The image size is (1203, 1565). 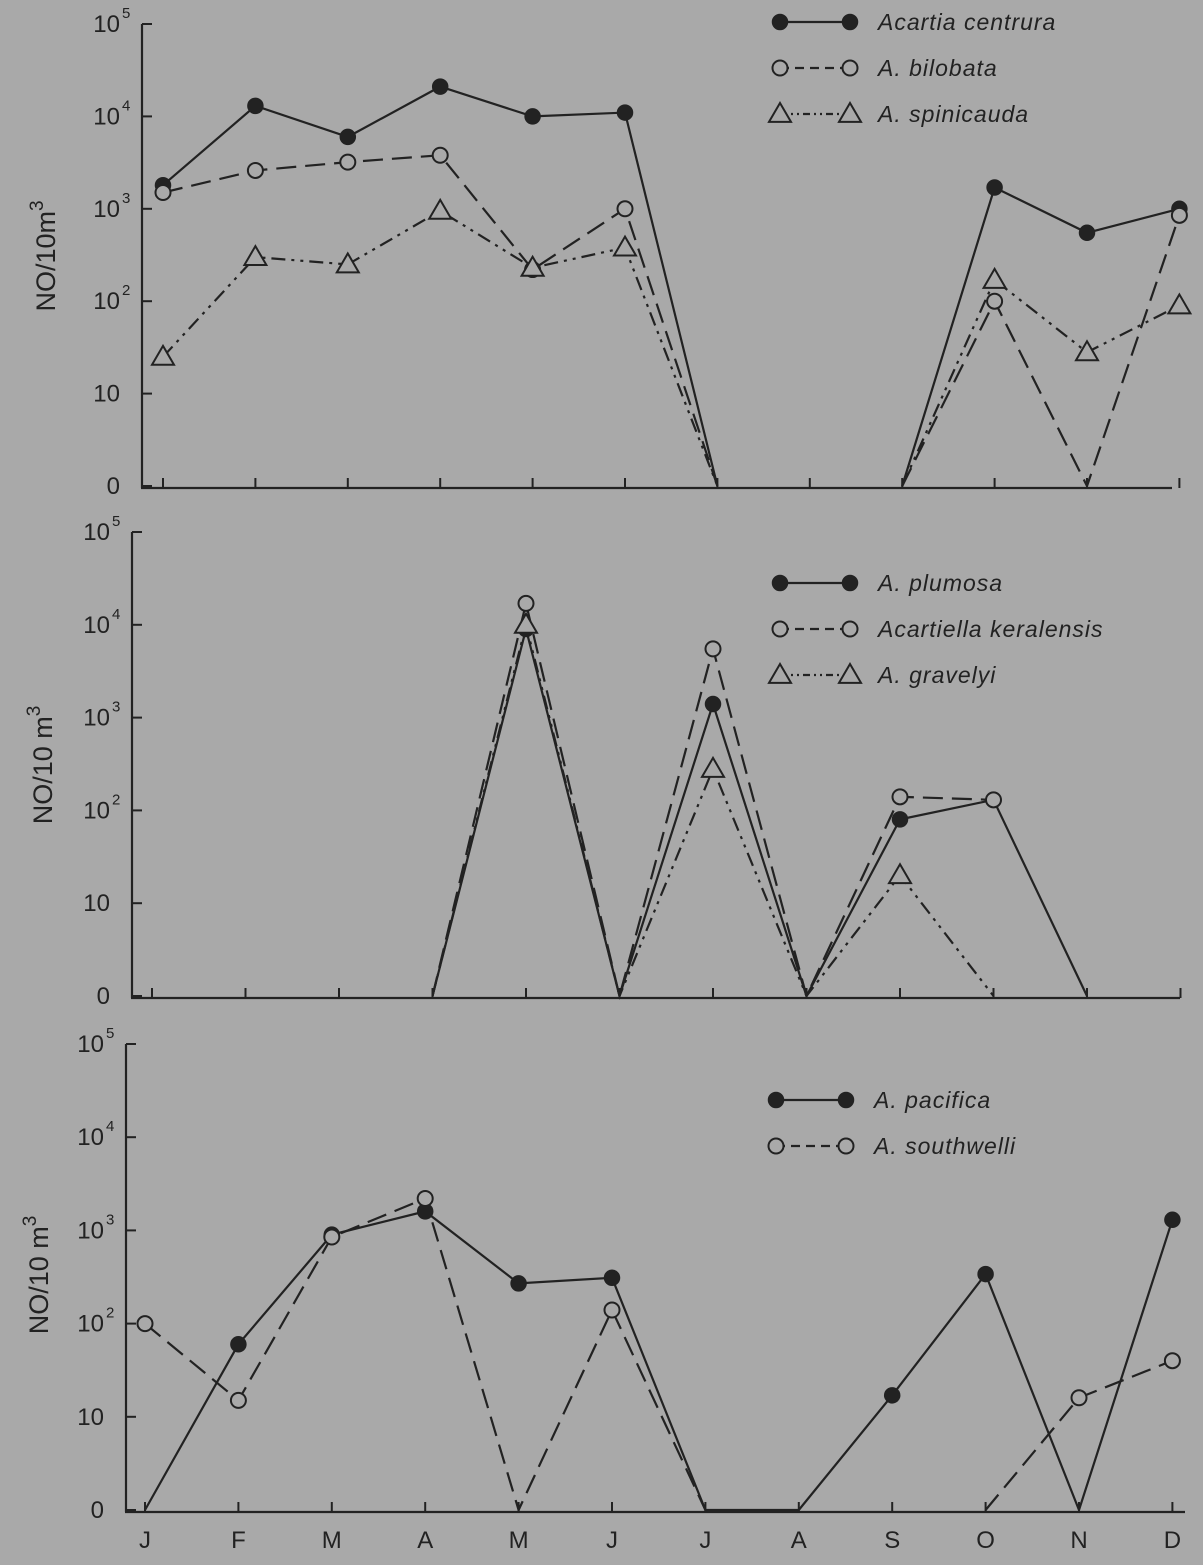 What do you see at coordinates (1172, 1540) in the screenshot?
I see `x-tick-label: D` at bounding box center [1172, 1540].